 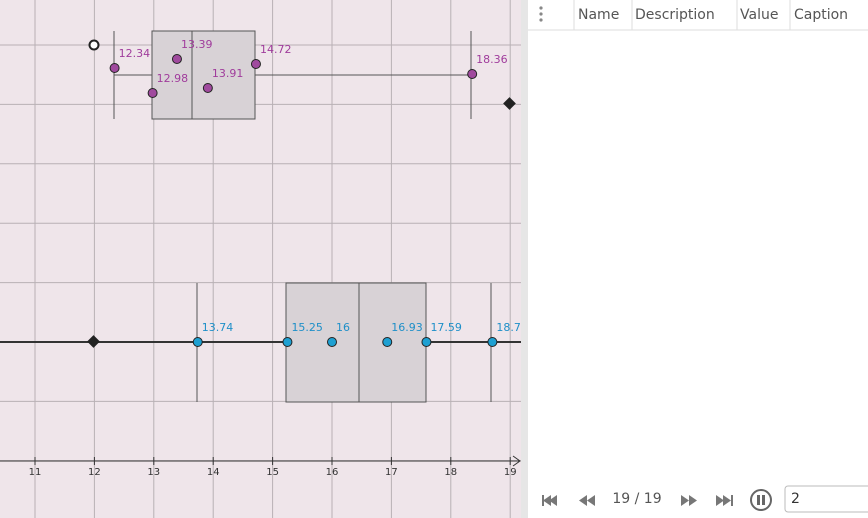 What do you see at coordinates (761, 500) in the screenshot?
I see `pause-button` at bounding box center [761, 500].